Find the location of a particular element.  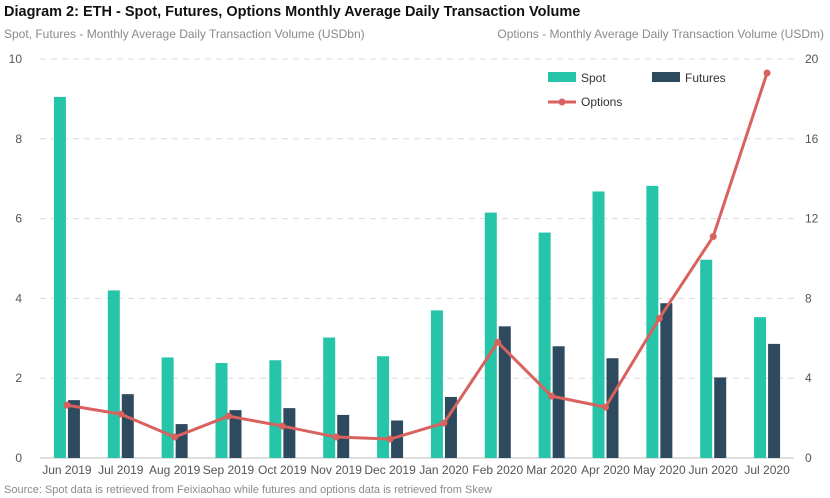

right-tick-label: 0 is located at coordinates (808, 458).